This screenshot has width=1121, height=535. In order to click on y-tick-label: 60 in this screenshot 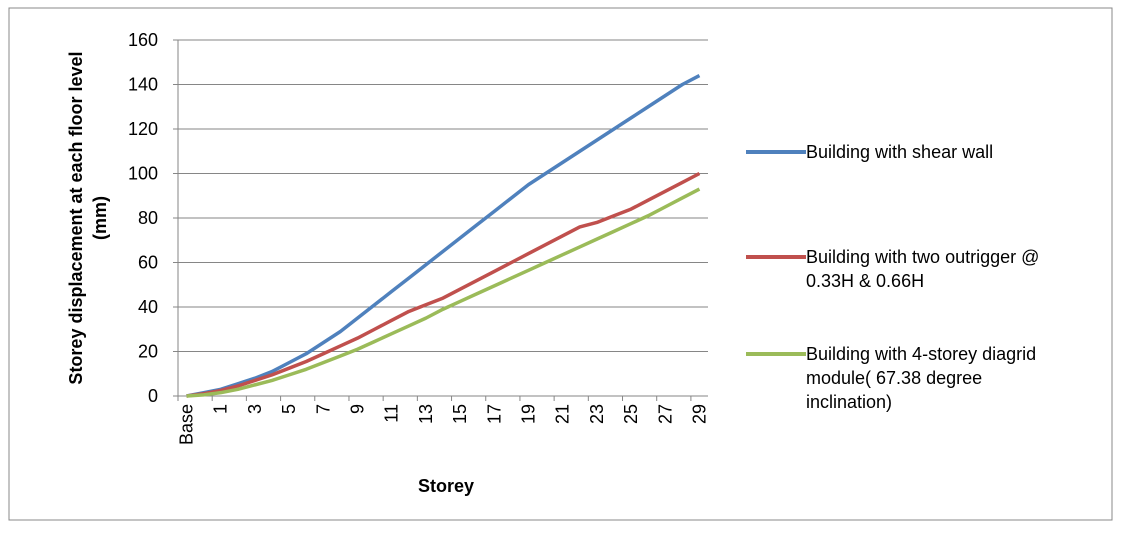, I will do `click(148, 263)`.